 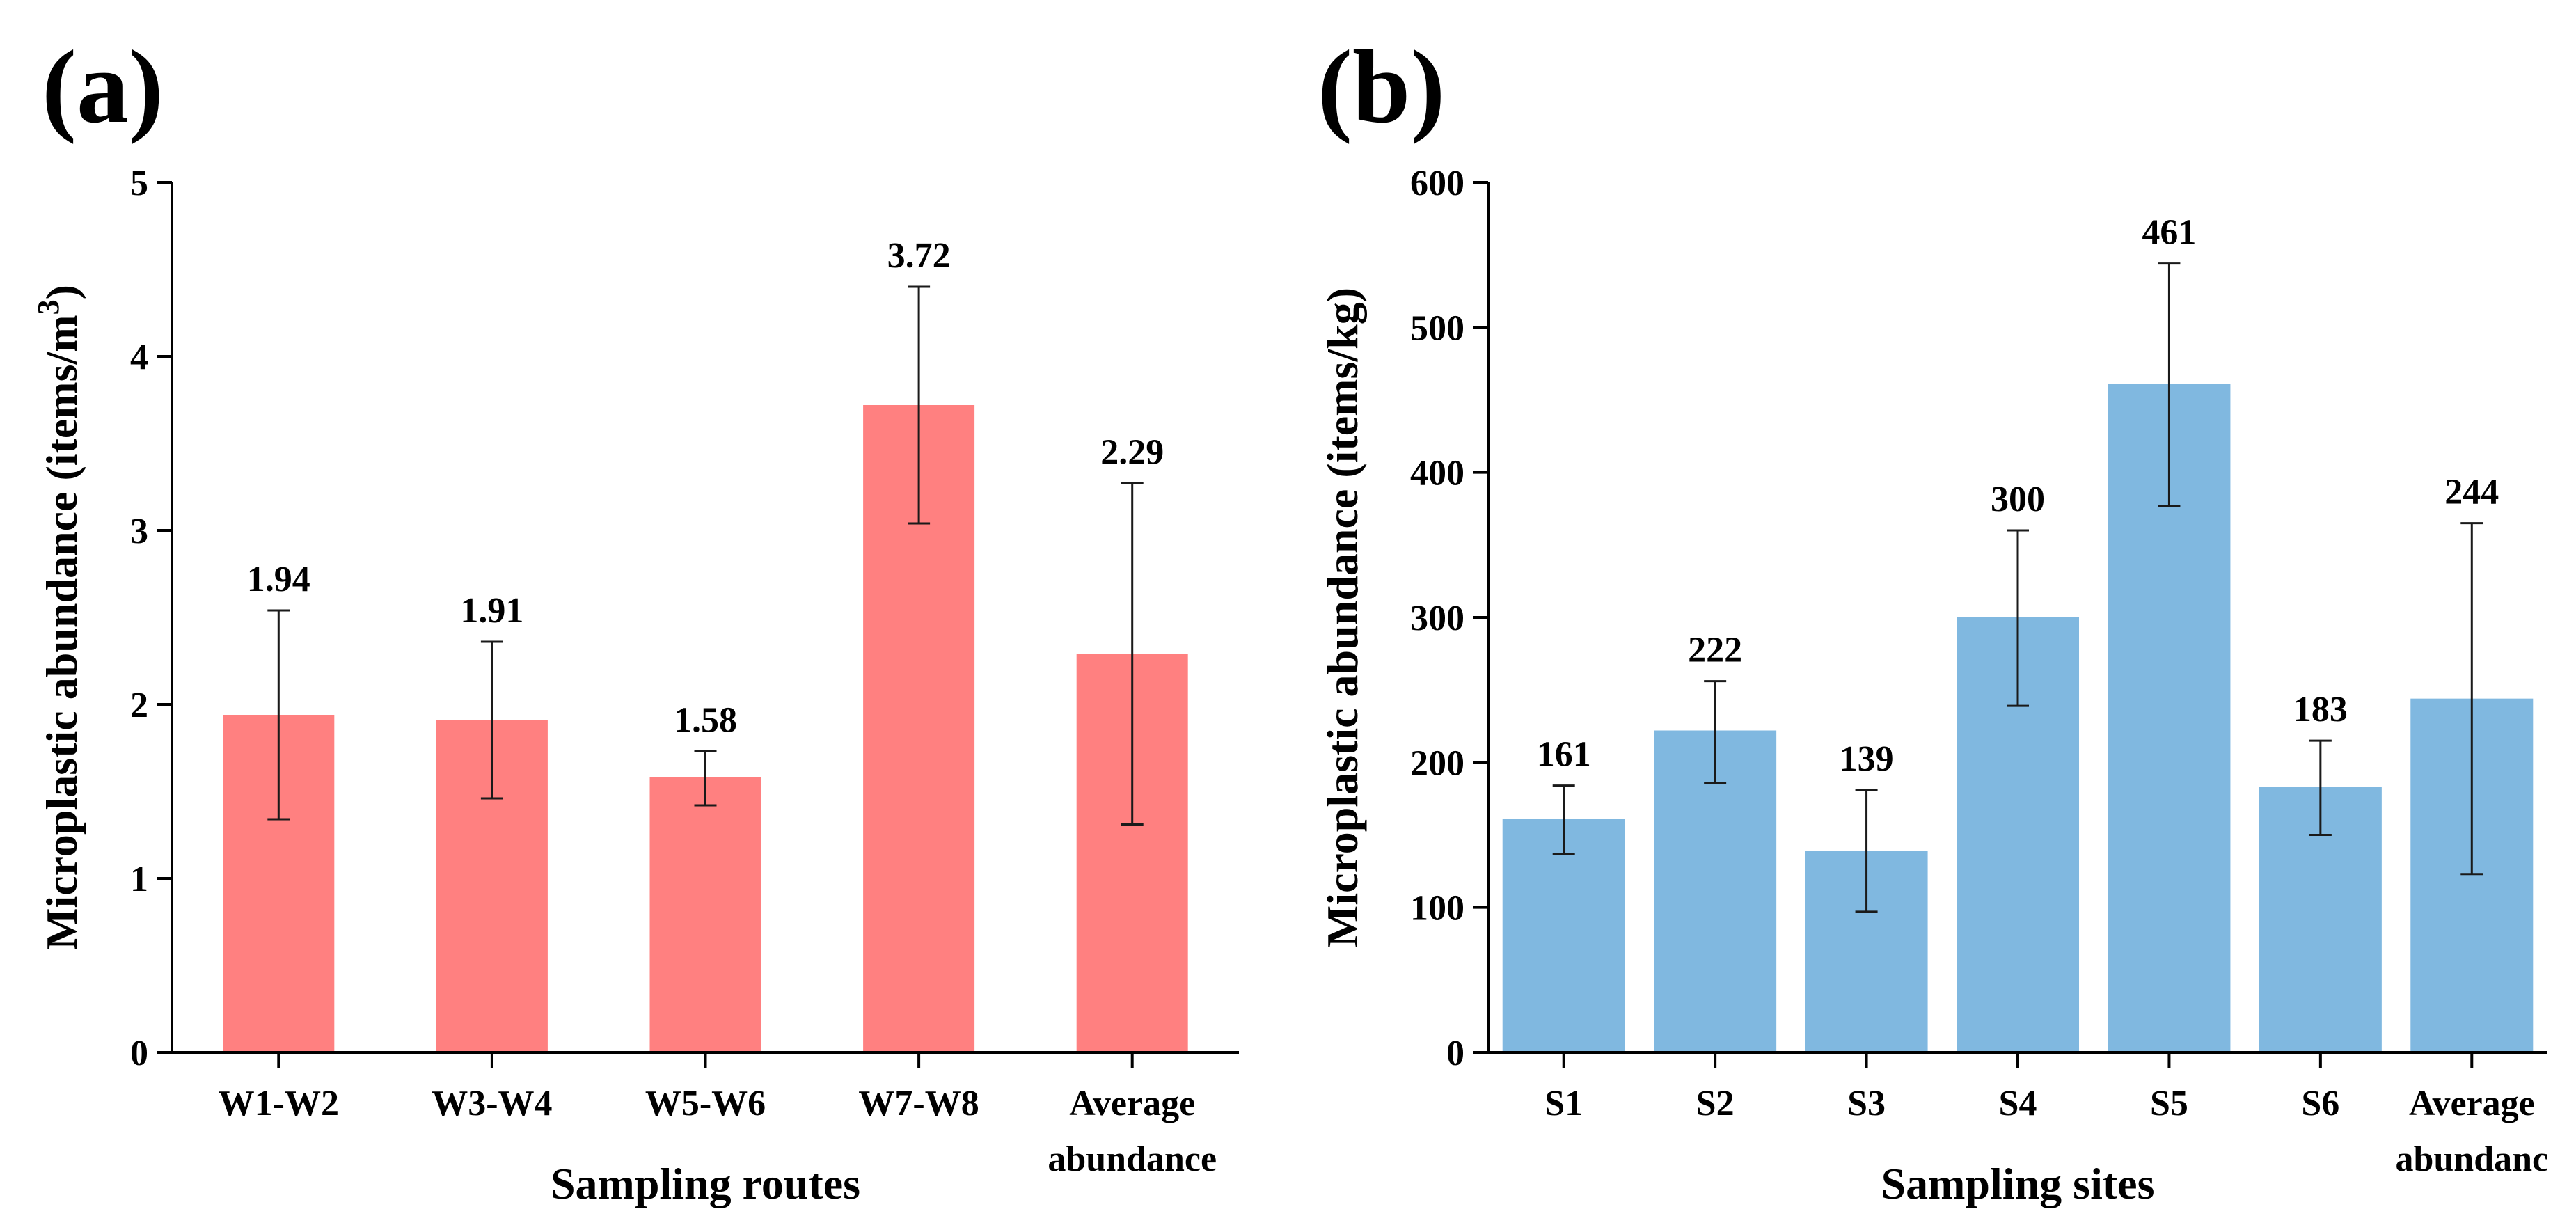 What do you see at coordinates (492, 1103) in the screenshot?
I see `x-tick-label: W3-W4` at bounding box center [492, 1103].